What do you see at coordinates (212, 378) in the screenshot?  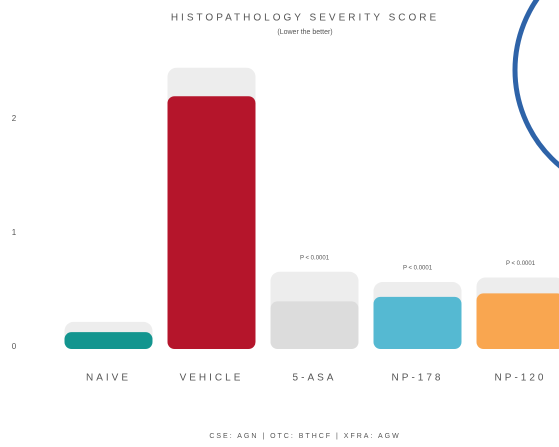 I see `x-tick-label: VEHICLE` at bounding box center [212, 378].